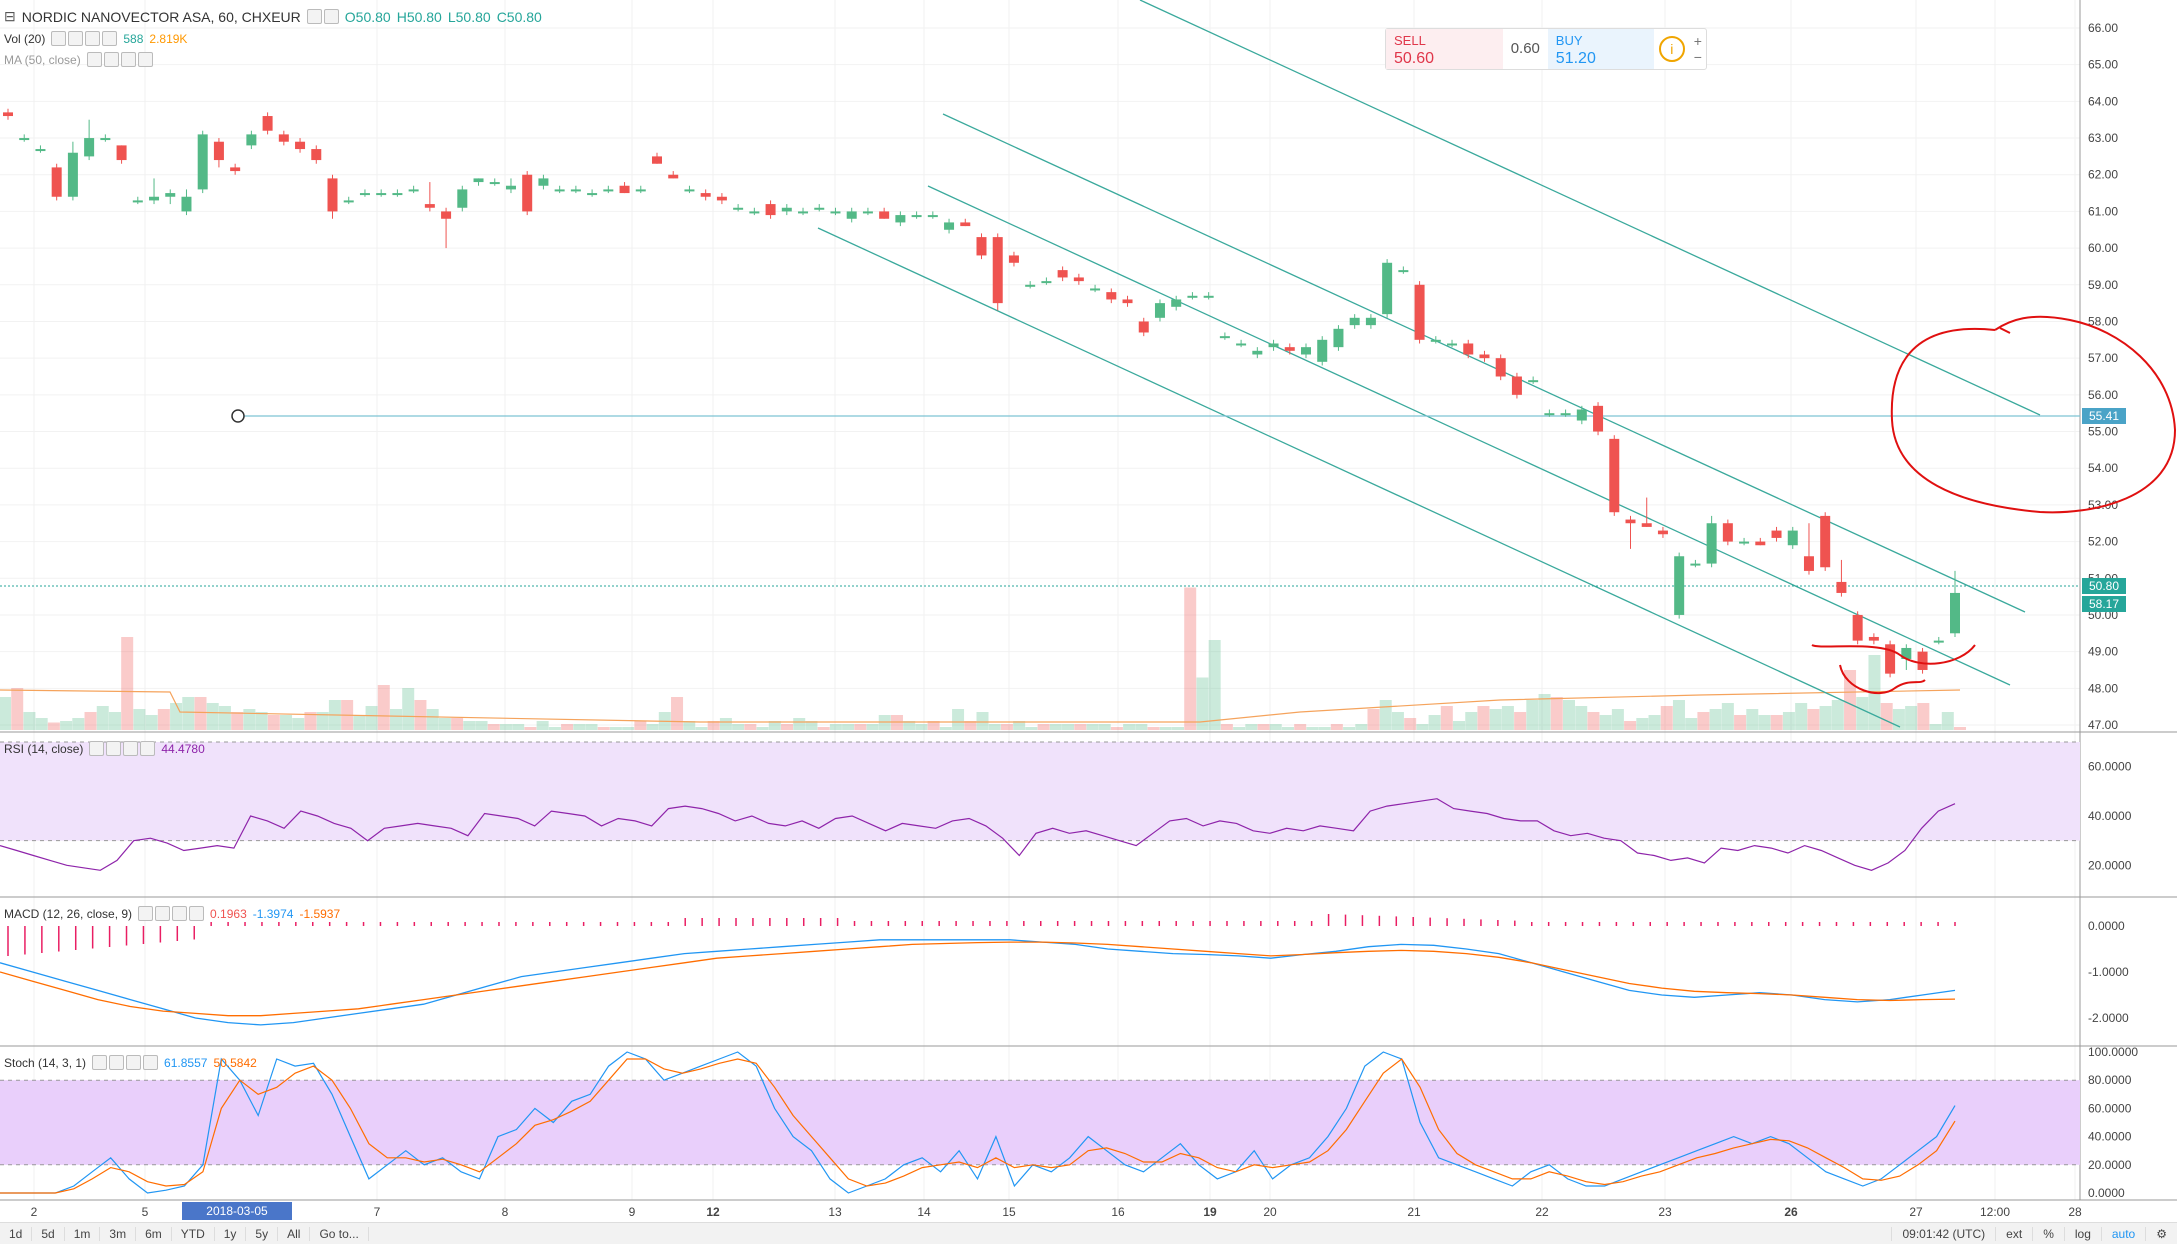 The height and width of the screenshot is (1248, 2177). What do you see at coordinates (228, 913) in the screenshot?
I see `macd-hist-value: 0.1963` at bounding box center [228, 913].